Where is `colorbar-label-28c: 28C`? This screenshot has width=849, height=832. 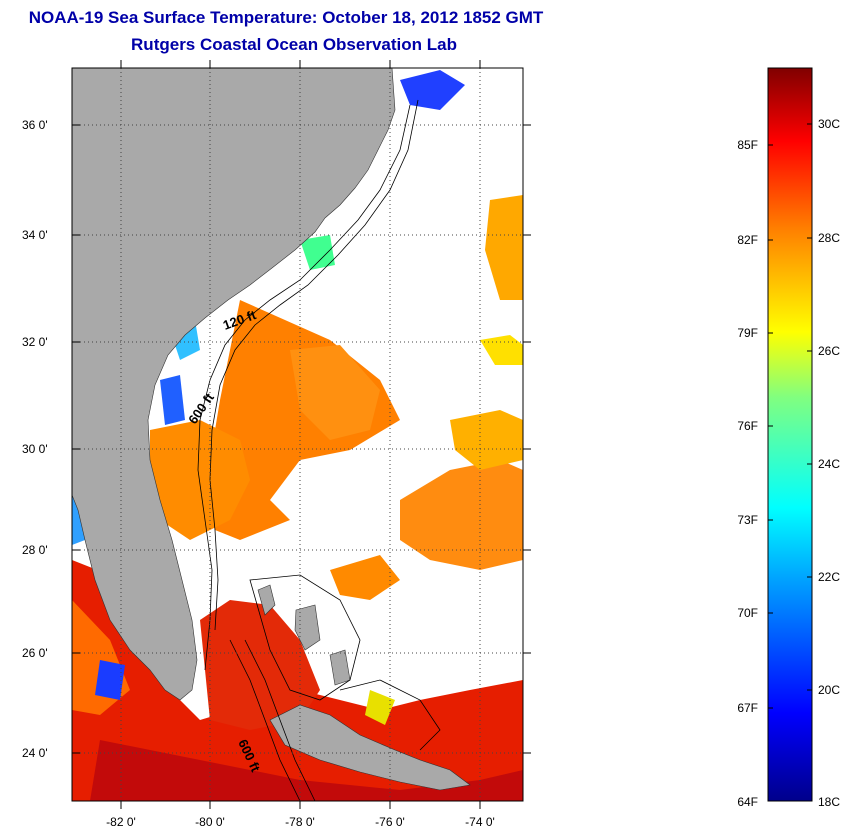 colorbar-label-28c: 28C is located at coordinates (829, 238).